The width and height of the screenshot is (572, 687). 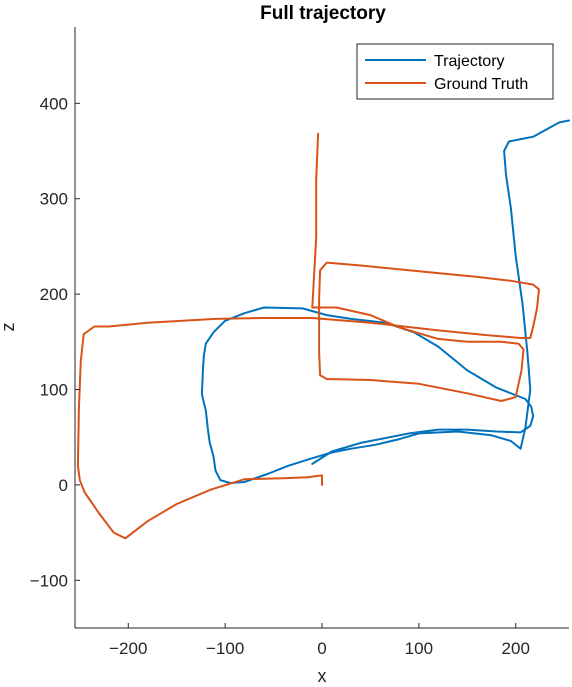 I want to click on y-axis-label: z, so click(x=9, y=327).